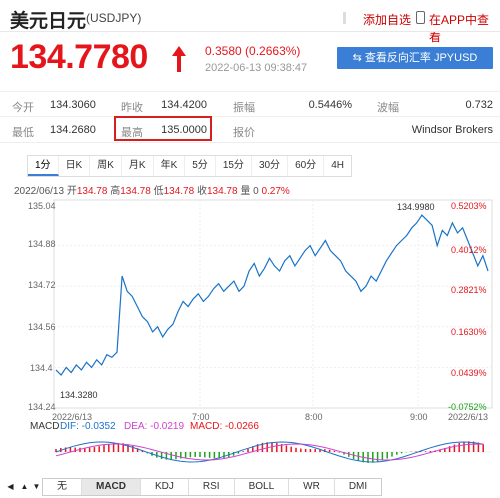 The width and height of the screenshot is (500, 498). I want to click on info-high: 134.78, so click(135, 191).